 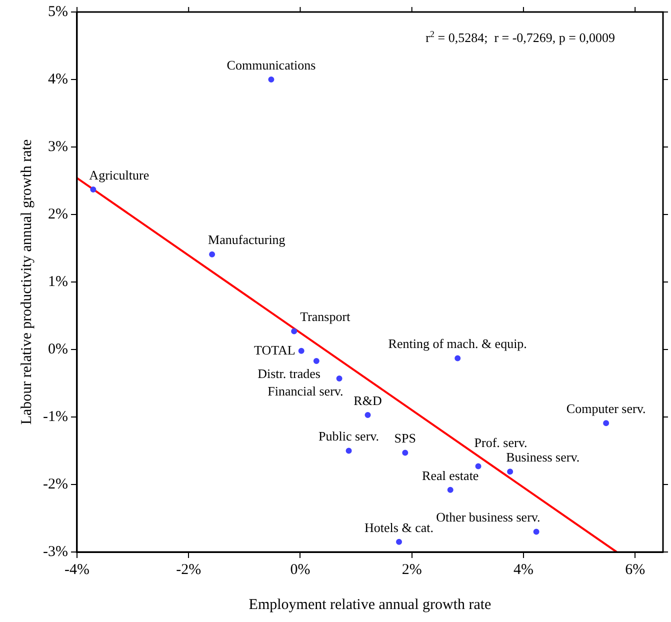 What do you see at coordinates (325, 316) in the screenshot?
I see `annotation: Transport` at bounding box center [325, 316].